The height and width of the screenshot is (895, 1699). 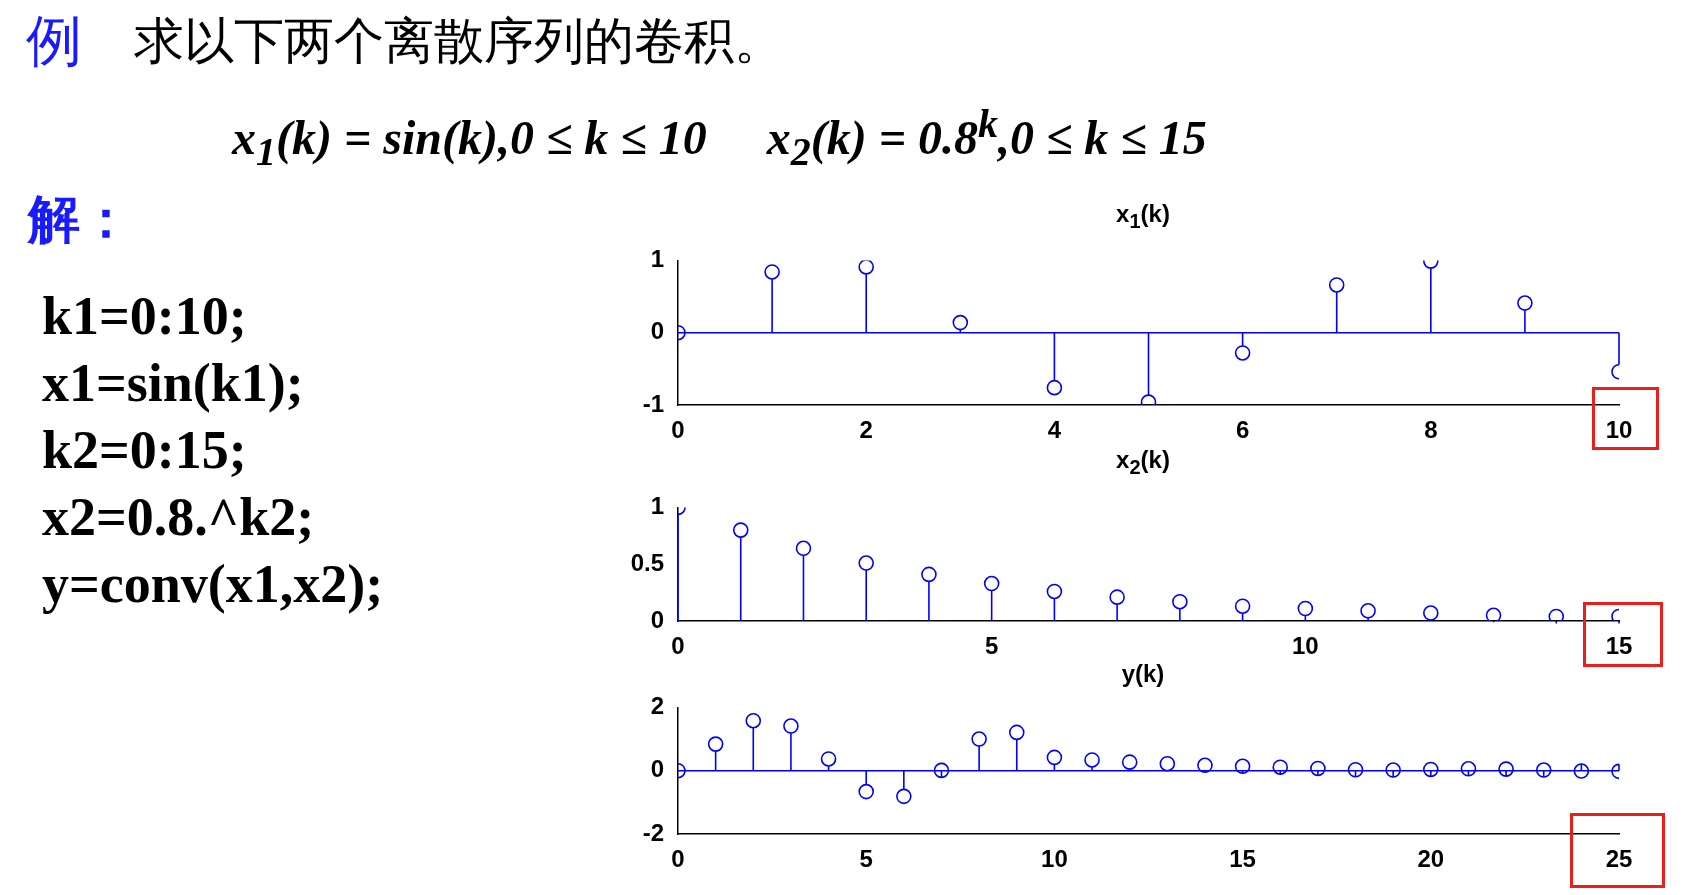 What do you see at coordinates (213, 584) in the screenshot?
I see `text: y=conv(x1,x2);` at bounding box center [213, 584].